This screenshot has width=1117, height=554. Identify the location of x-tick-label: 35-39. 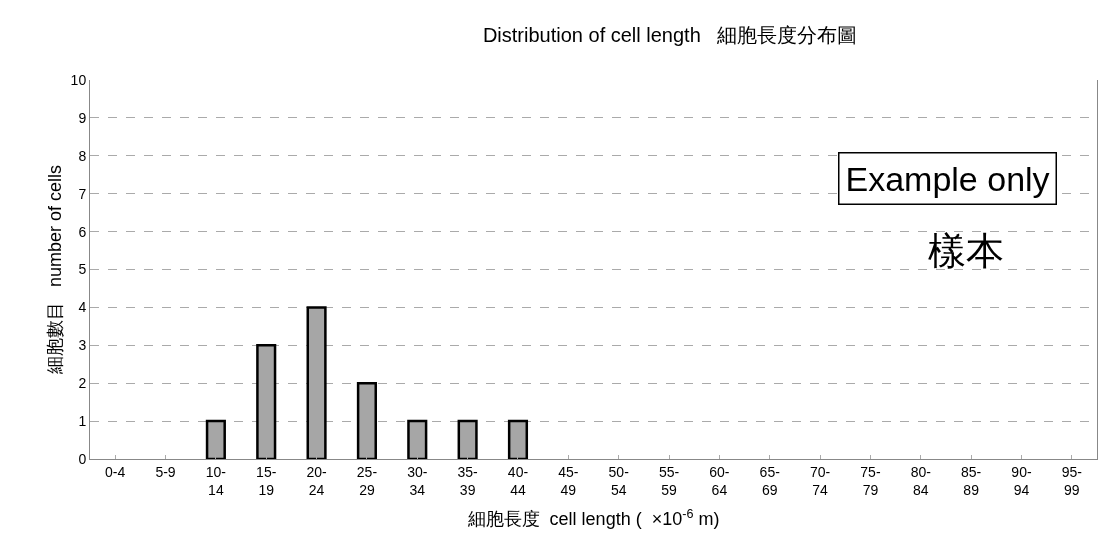
(468, 480).